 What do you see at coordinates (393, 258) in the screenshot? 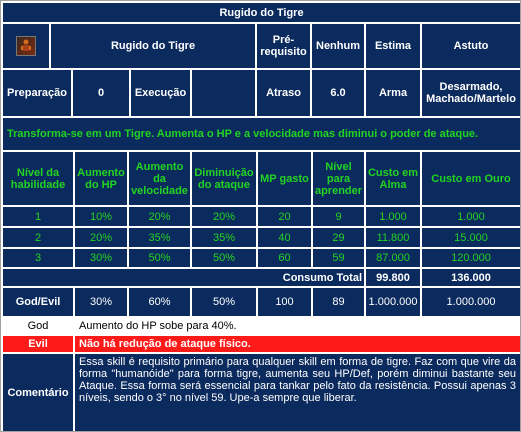
I see `table-cell: 87.000` at bounding box center [393, 258].